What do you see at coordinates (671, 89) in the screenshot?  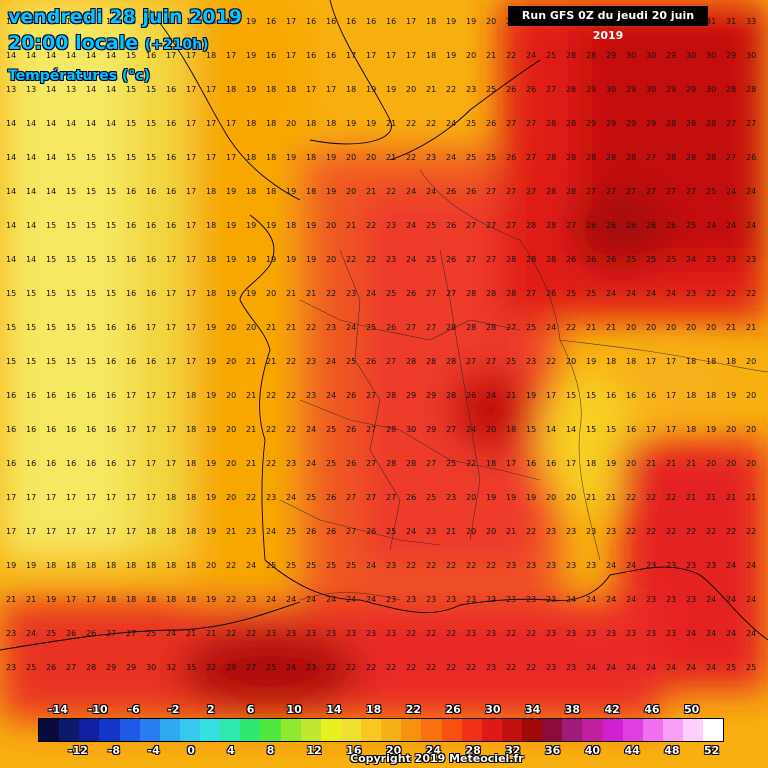 I see `grid-value: 29` at bounding box center [671, 89].